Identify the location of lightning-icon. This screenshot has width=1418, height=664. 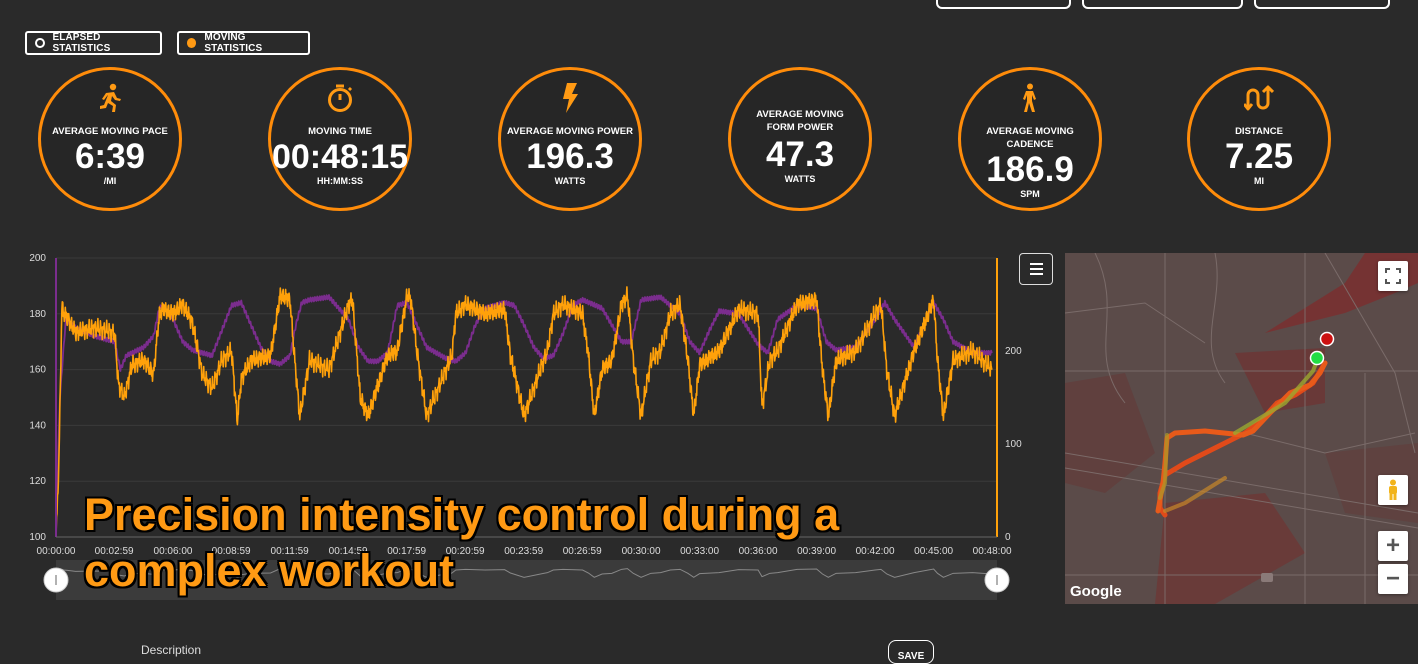
(570, 98).